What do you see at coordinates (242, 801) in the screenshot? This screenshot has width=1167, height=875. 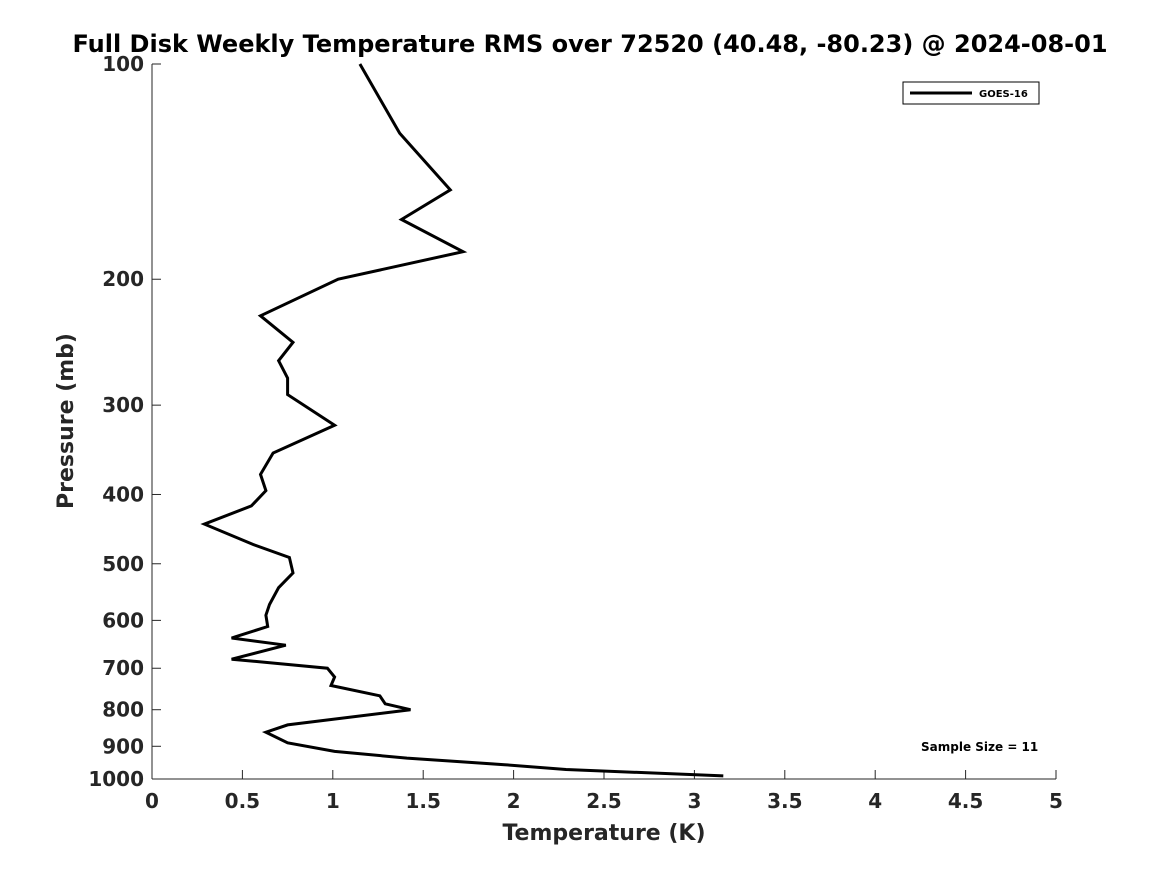 I see `x-tick-label: 0.5` at bounding box center [242, 801].